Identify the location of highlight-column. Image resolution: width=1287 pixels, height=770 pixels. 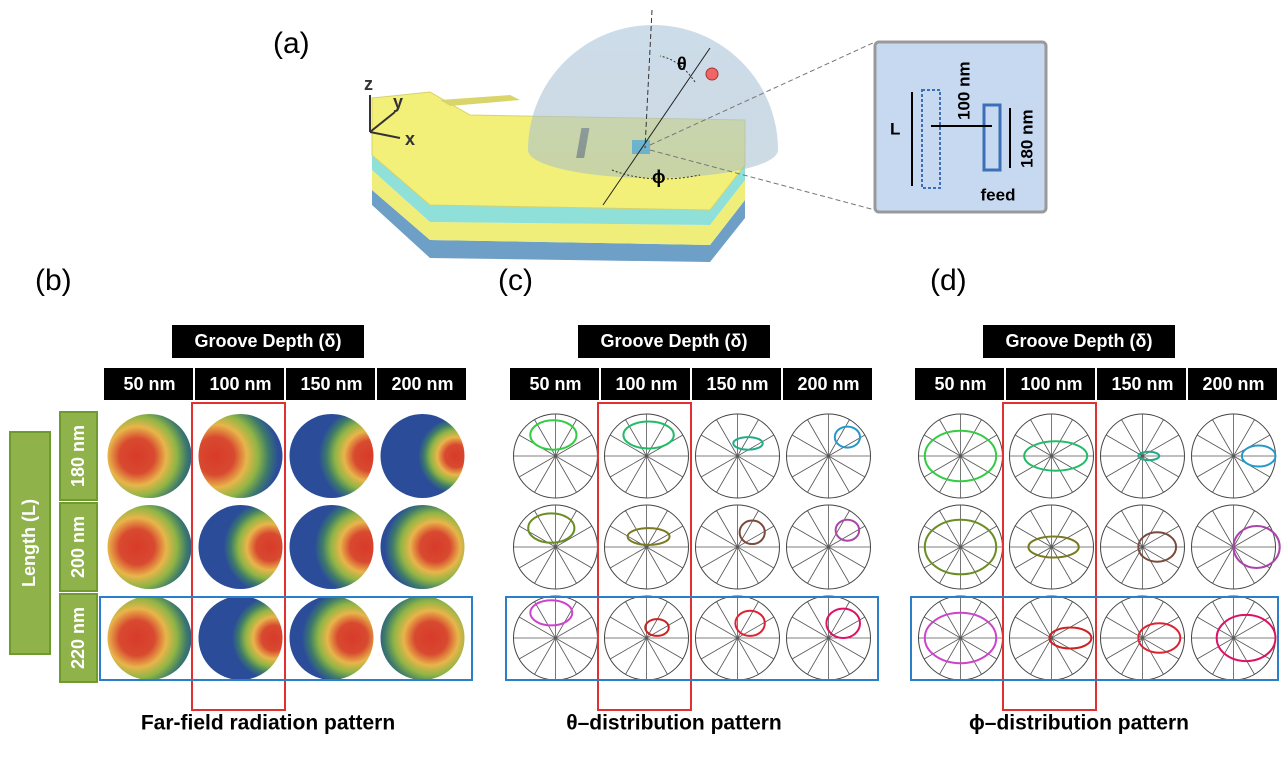
(1049, 556).